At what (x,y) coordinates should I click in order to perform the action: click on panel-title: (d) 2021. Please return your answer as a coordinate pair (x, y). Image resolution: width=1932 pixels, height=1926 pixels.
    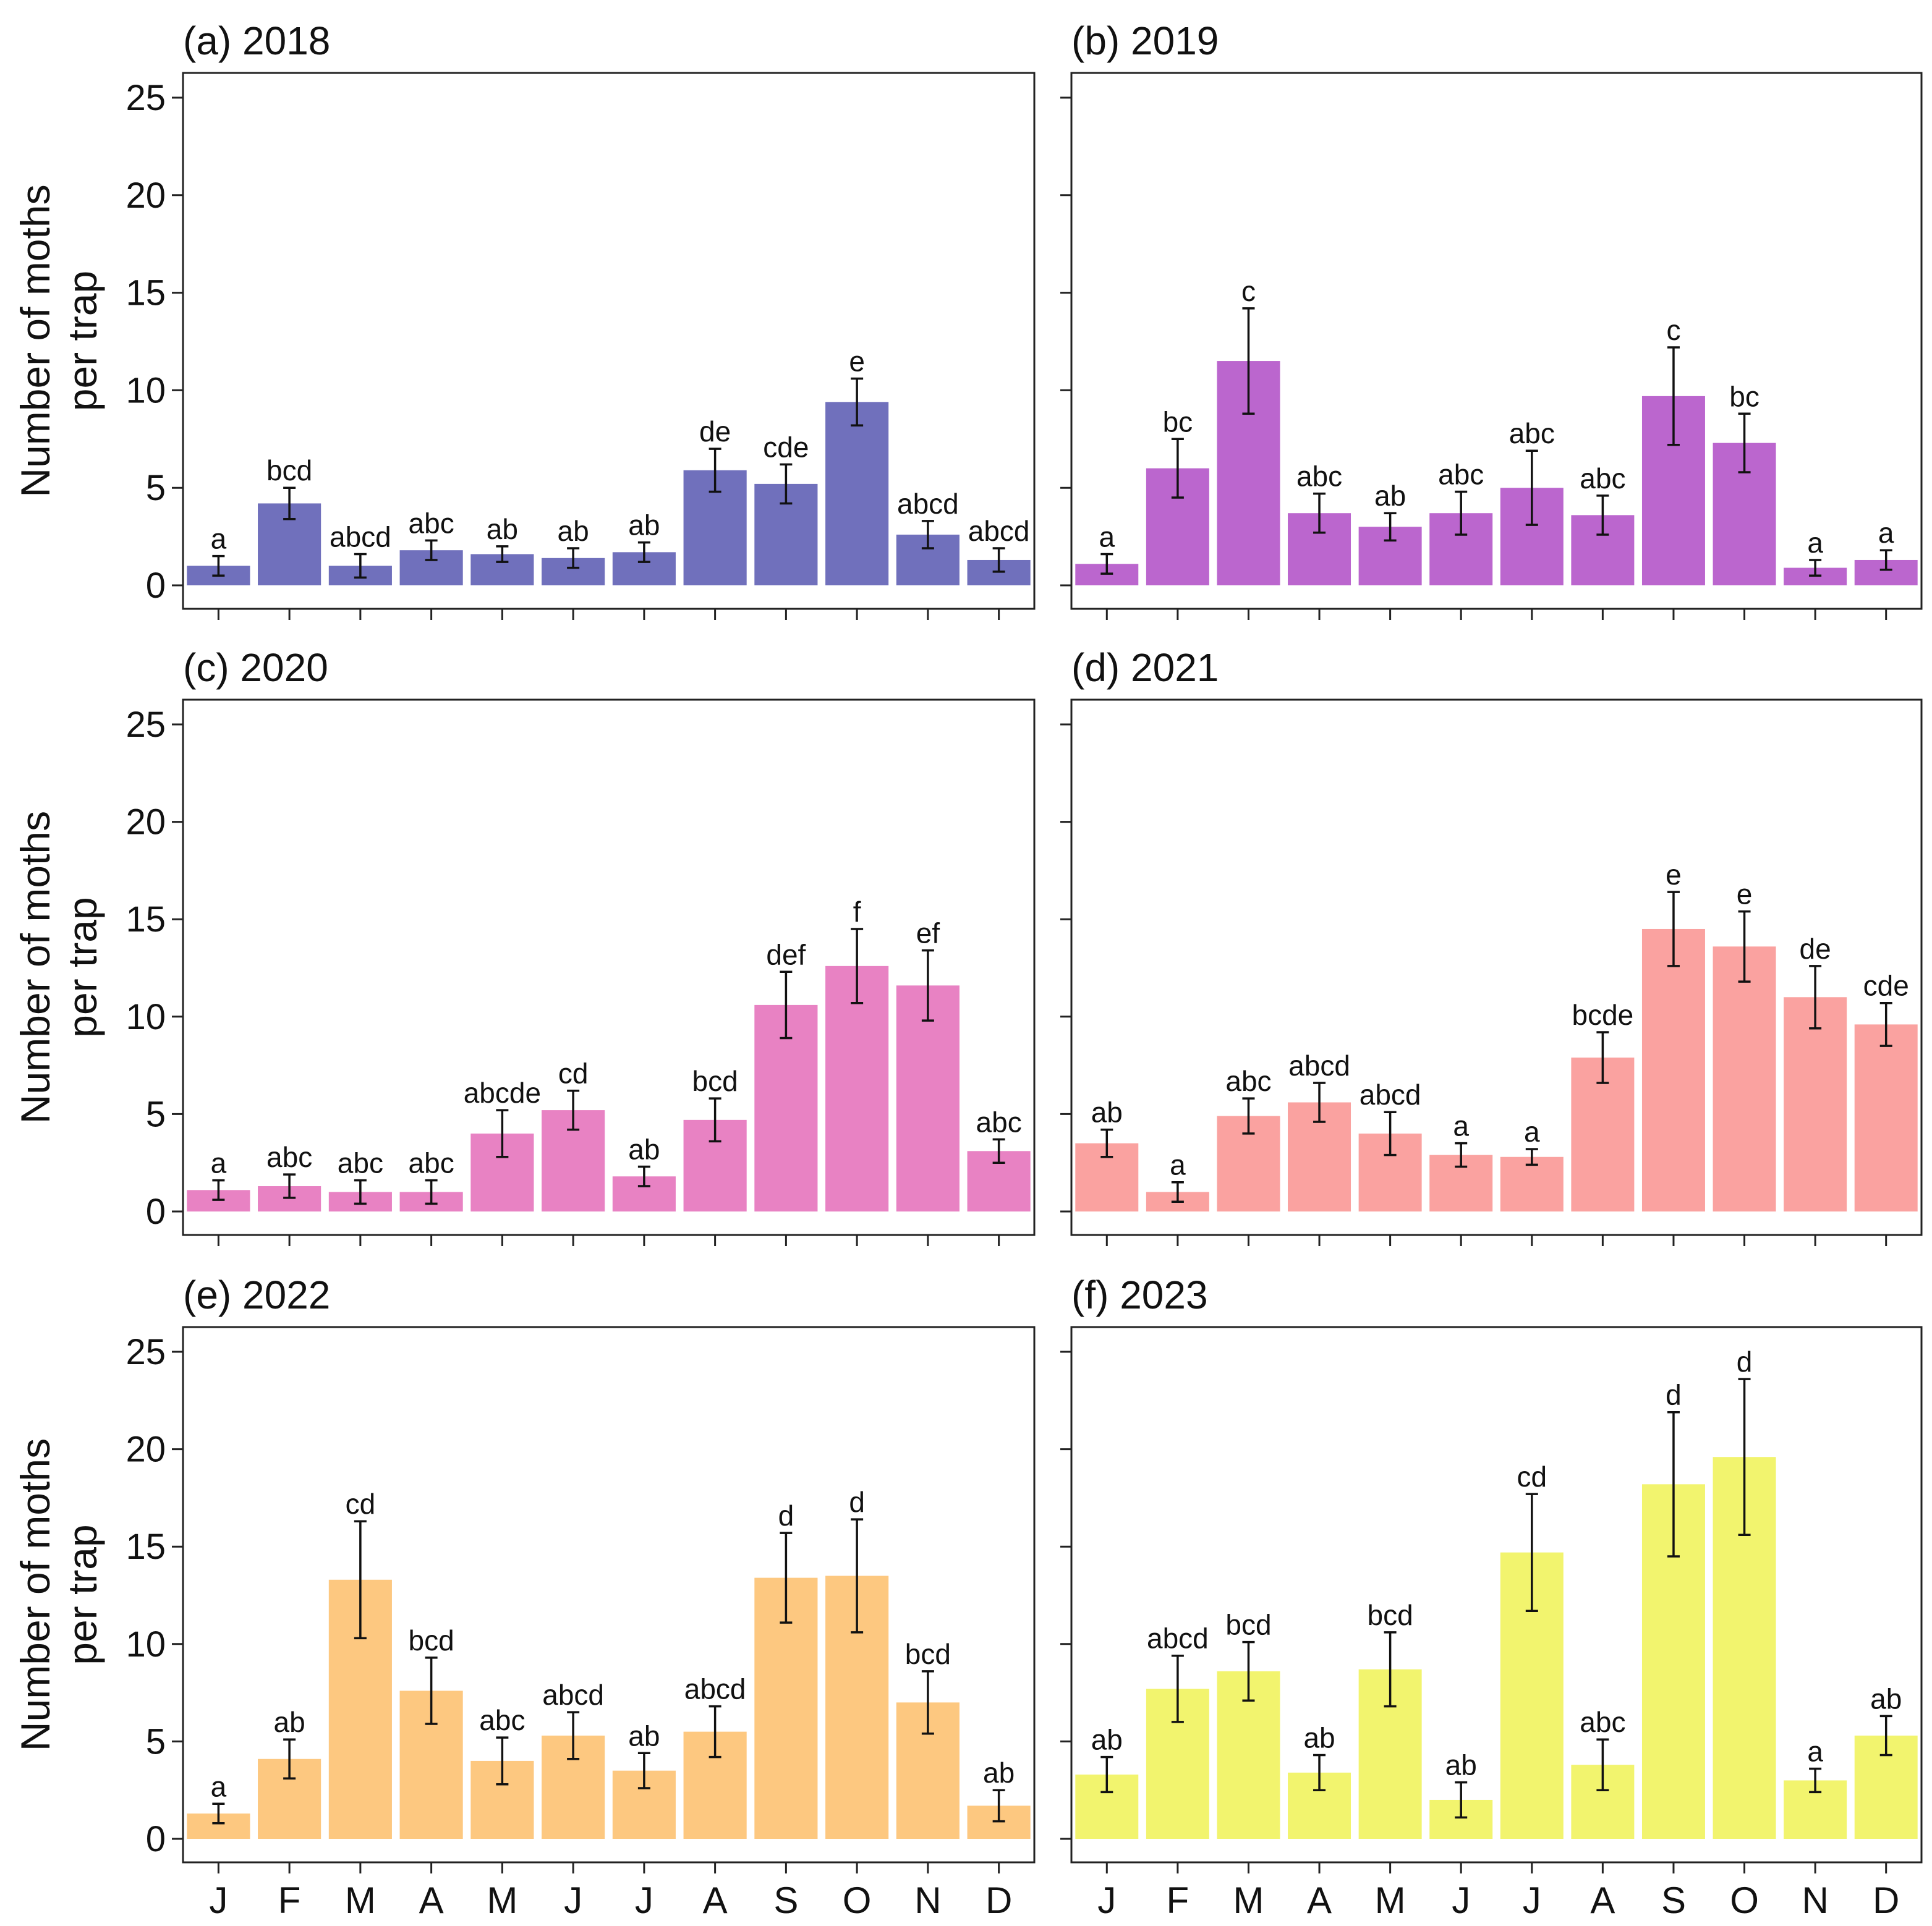
    Looking at the image, I should click on (1145, 667).